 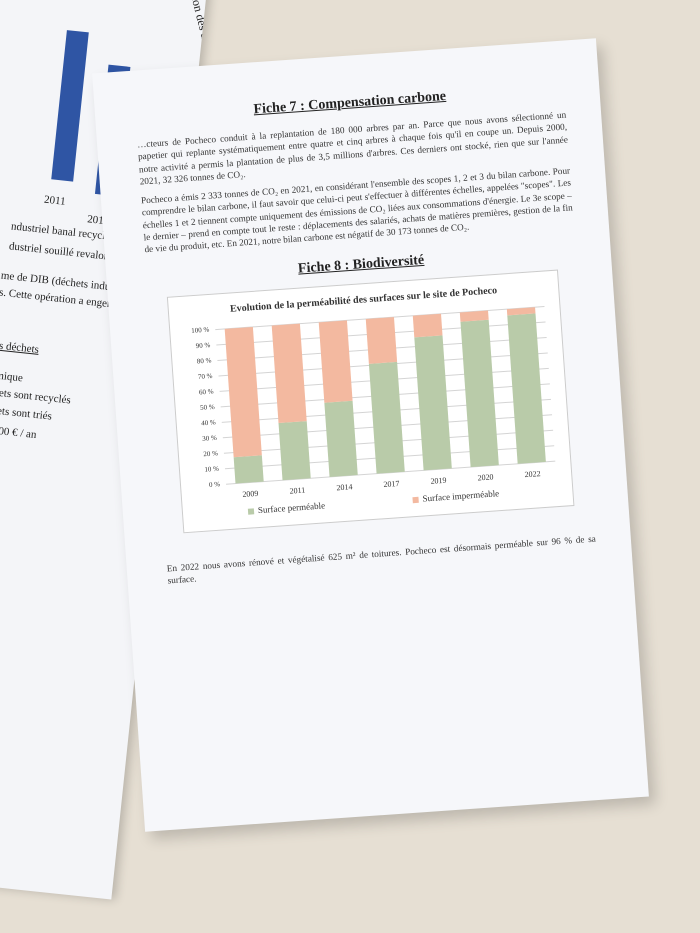 What do you see at coordinates (70, 106) in the screenshot?
I see `left-bar` at bounding box center [70, 106].